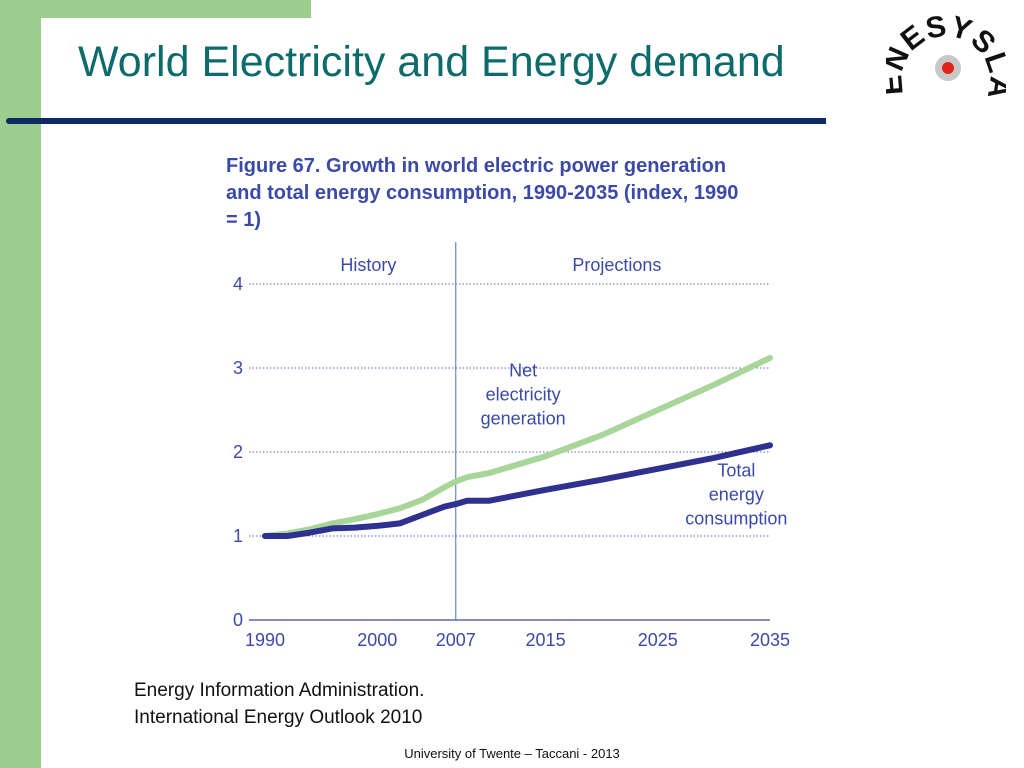  Describe the element at coordinates (948, 68) in the screenshot. I see `logo-center-dot` at that location.